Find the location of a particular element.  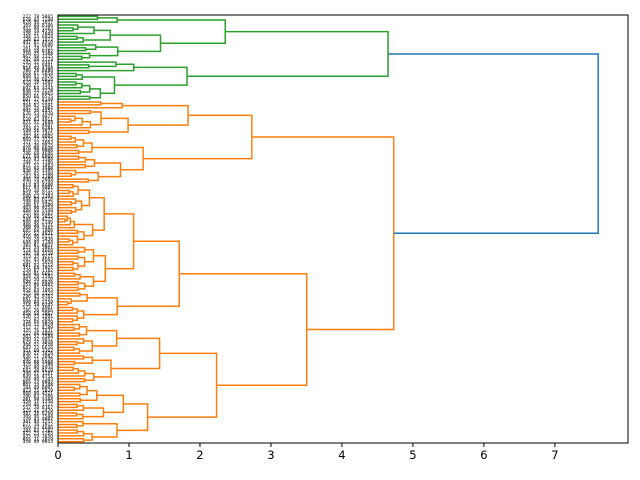

leaf-label: 835 63 3588 is located at coordinates (38, 168).